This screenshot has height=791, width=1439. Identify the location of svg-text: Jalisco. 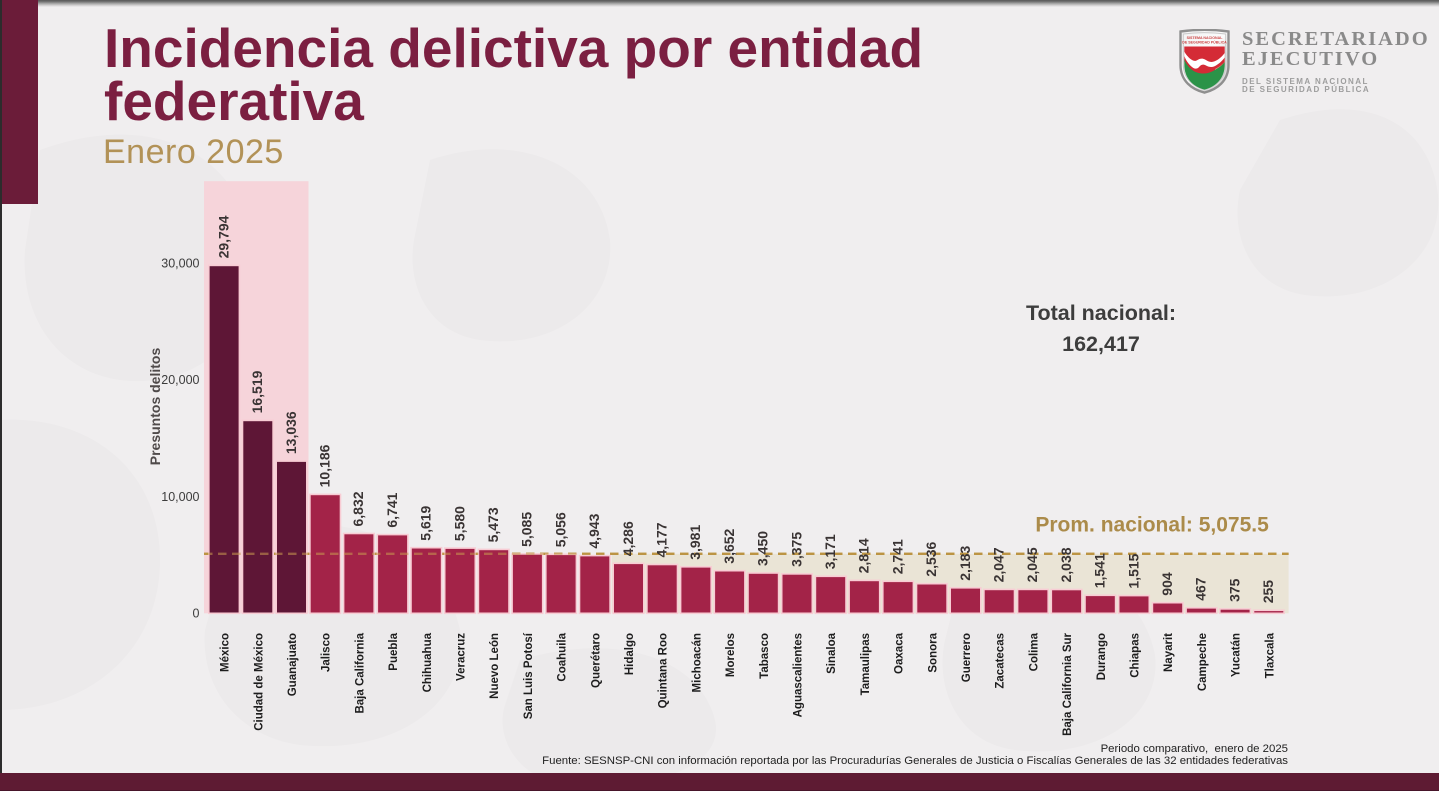
(327, 652).